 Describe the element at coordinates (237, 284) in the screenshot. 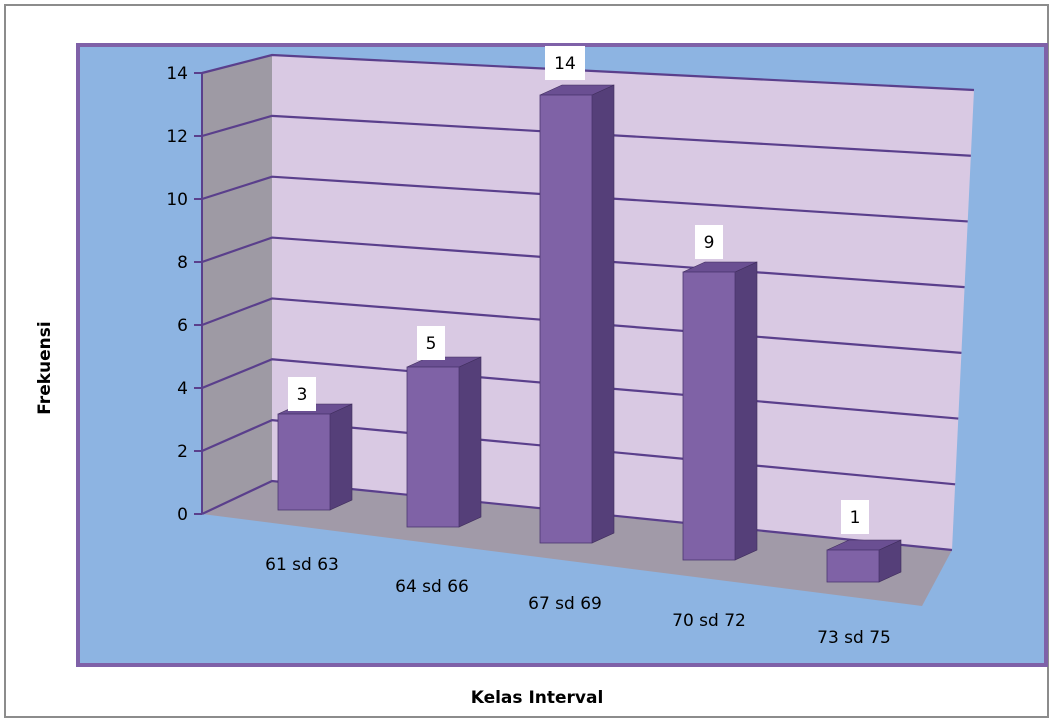

I see `side-wall` at that location.